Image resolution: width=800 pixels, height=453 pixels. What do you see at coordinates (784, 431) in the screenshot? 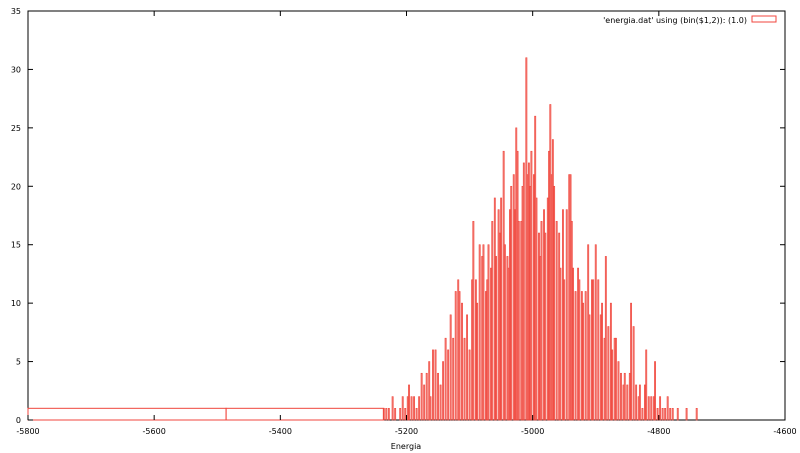
I see `x-tick-label: -4600` at bounding box center [784, 431].